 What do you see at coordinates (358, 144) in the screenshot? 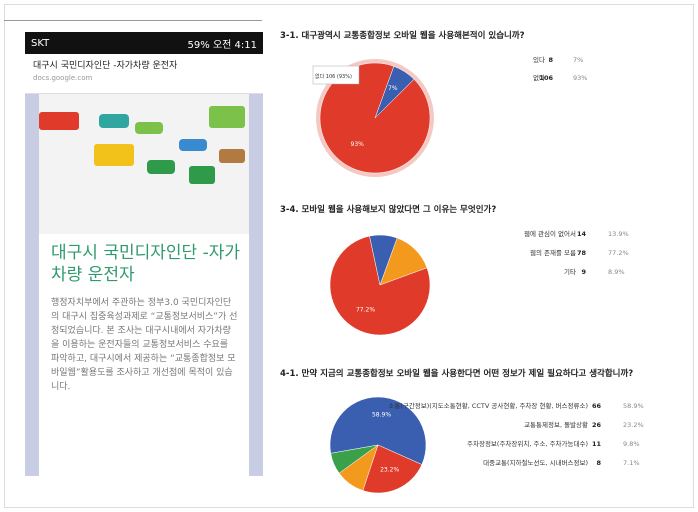
I see `slice-label: 93%` at bounding box center [358, 144].